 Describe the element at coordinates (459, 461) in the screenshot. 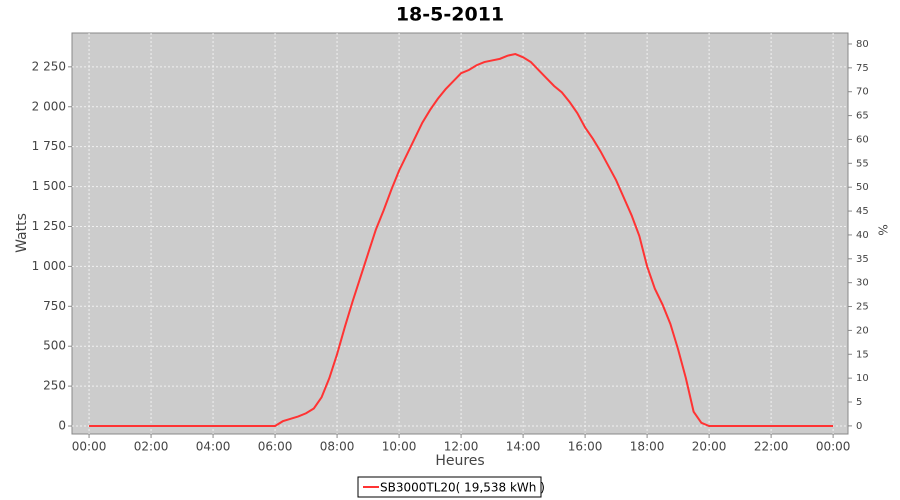

I see `x-axis-label: Heures` at that location.